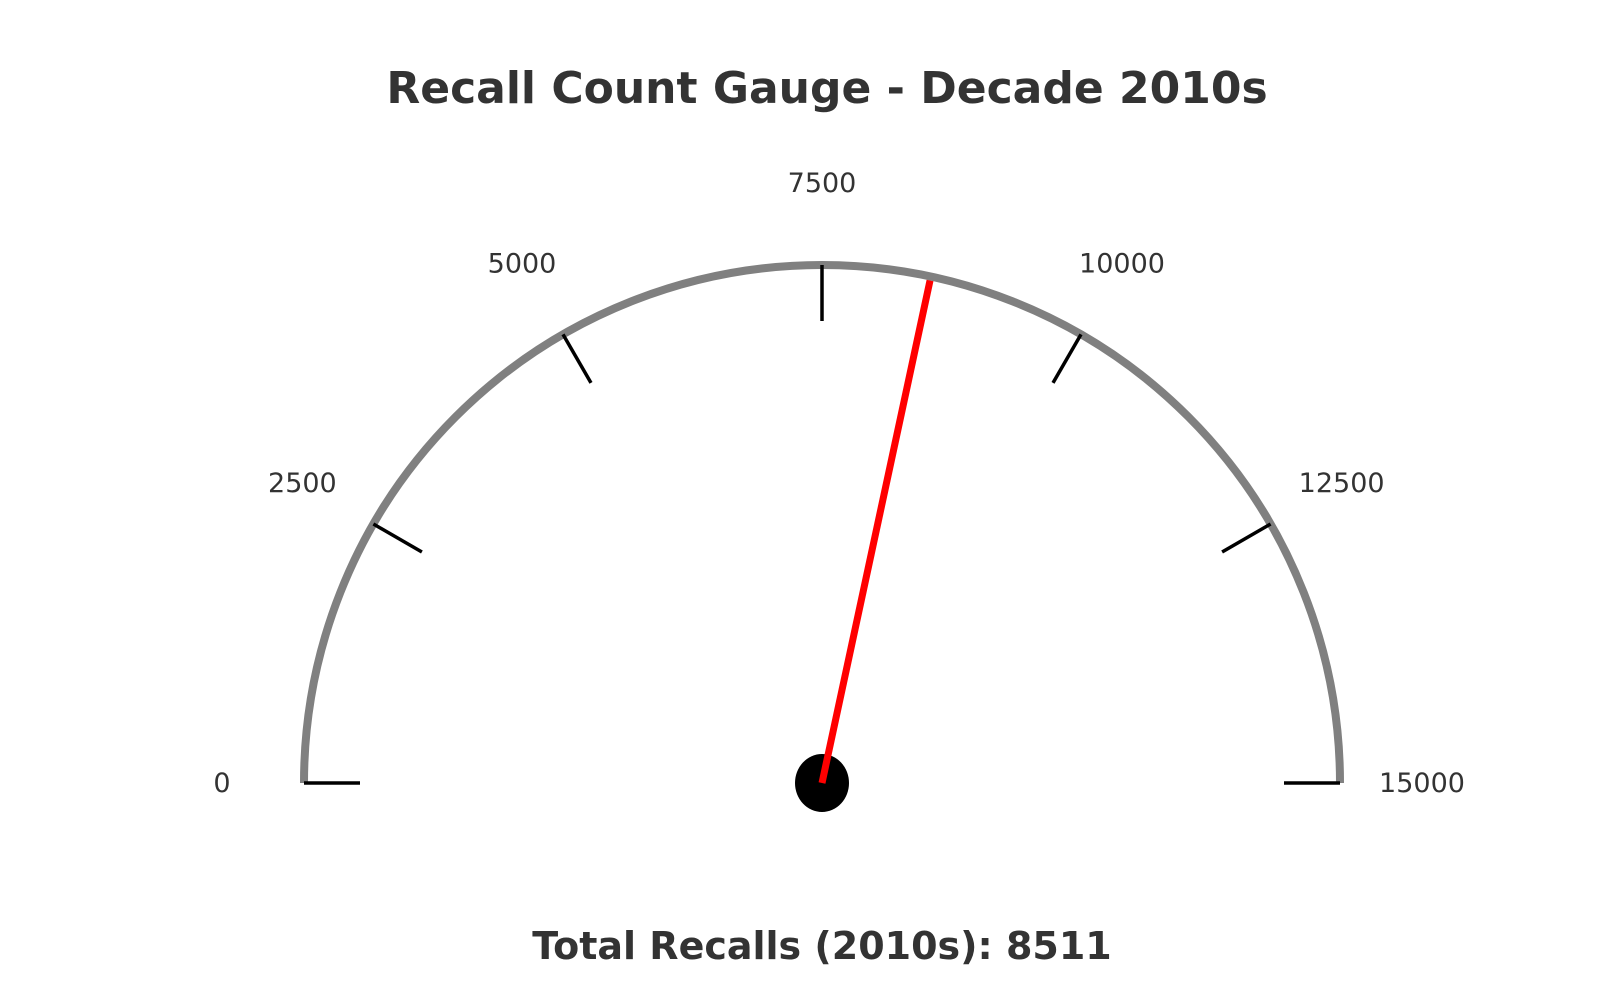 The height and width of the screenshot is (1000, 1600). What do you see at coordinates (821, 946) in the screenshot?
I see `total-recalls-summary: Total Recalls (2010s): 8511` at bounding box center [821, 946].